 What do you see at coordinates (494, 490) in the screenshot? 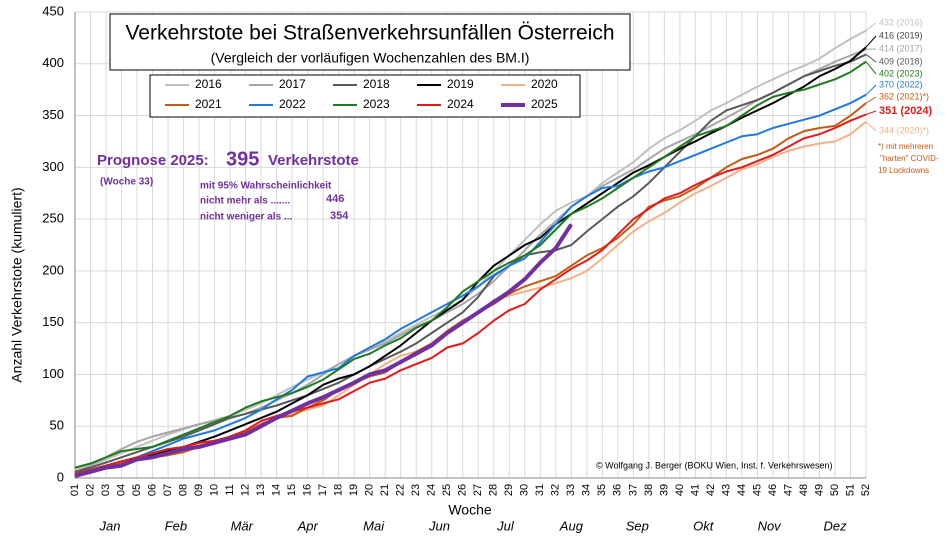
I see `x-tick-label: 28` at bounding box center [494, 490].